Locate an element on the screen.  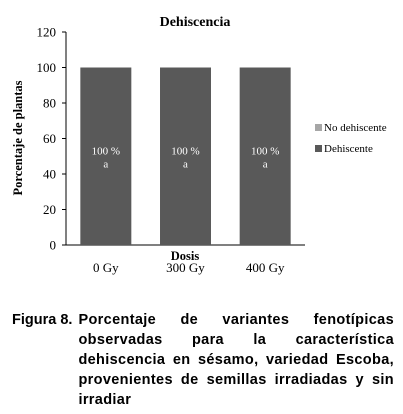
x-axis-label: Dosis is located at coordinates (185, 256).